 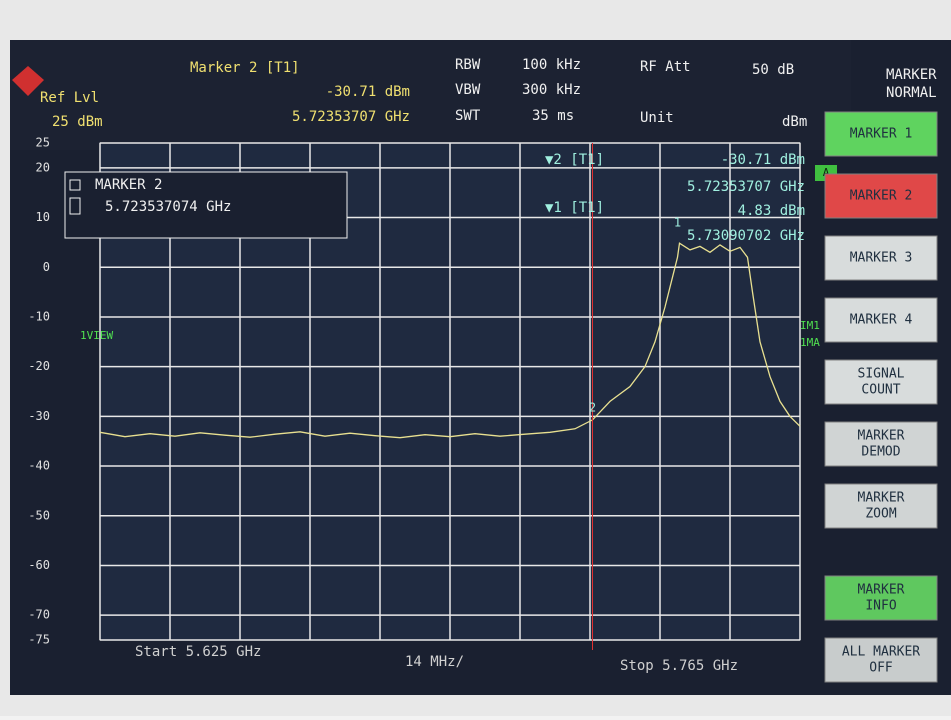 What do you see at coordinates (911, 75) in the screenshot?
I see `menu-title: MARKER` at bounding box center [911, 75].